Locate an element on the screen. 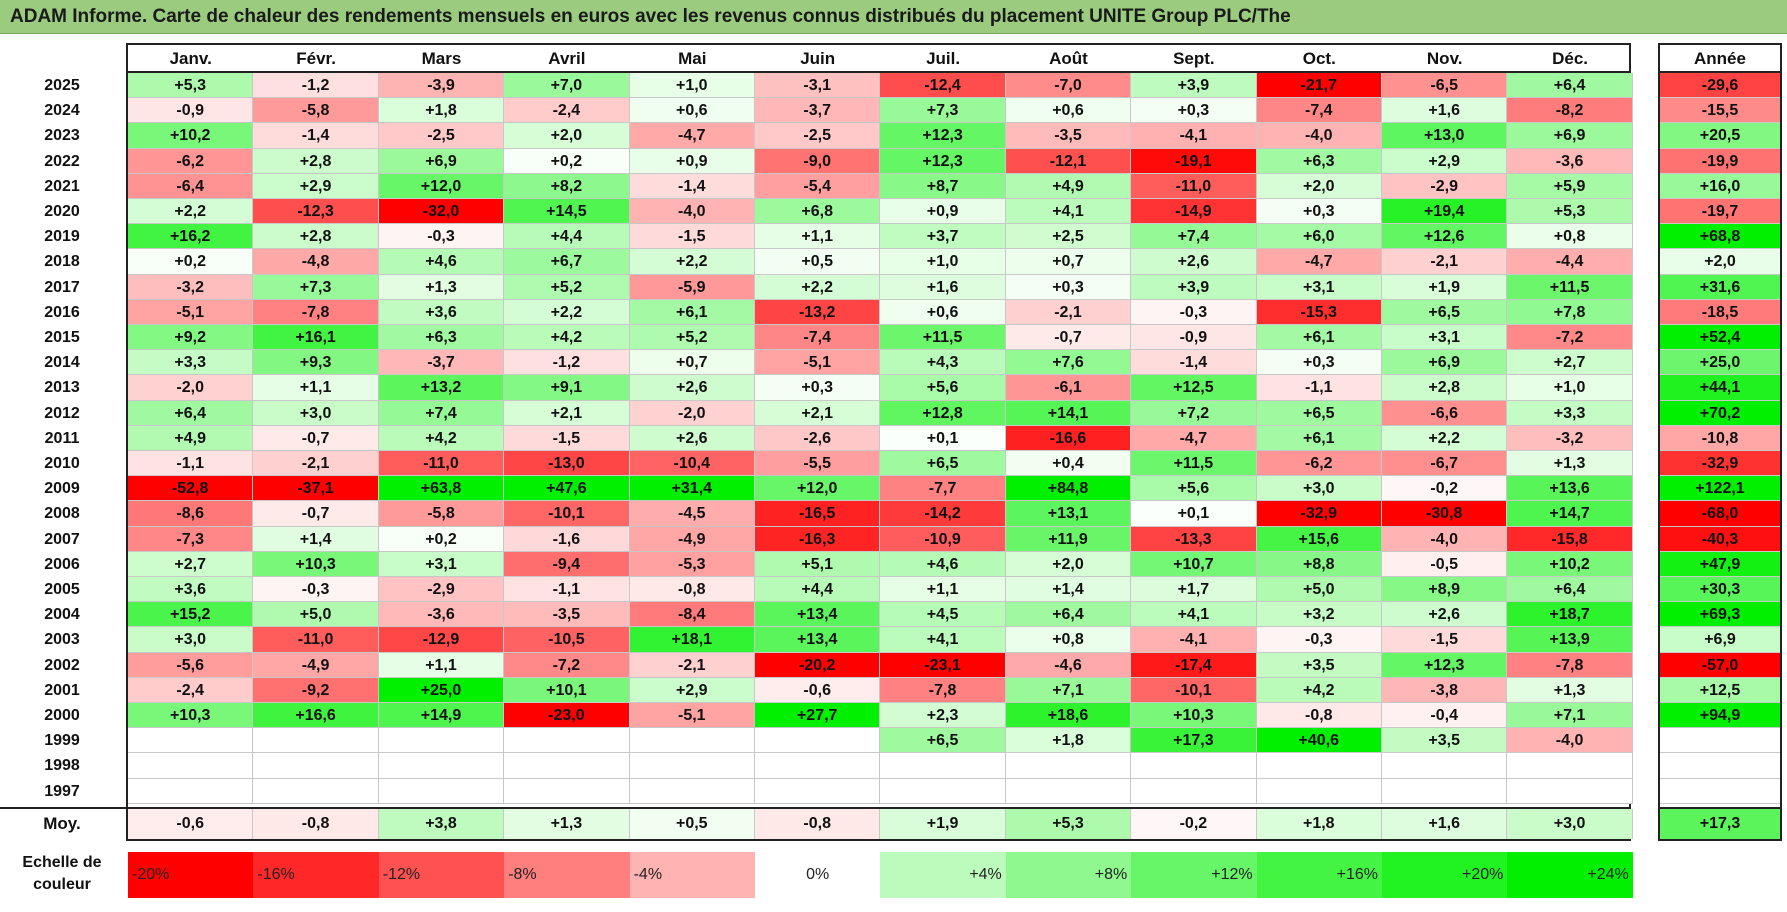  heatmap-cell: +0,9 is located at coordinates (692, 161).